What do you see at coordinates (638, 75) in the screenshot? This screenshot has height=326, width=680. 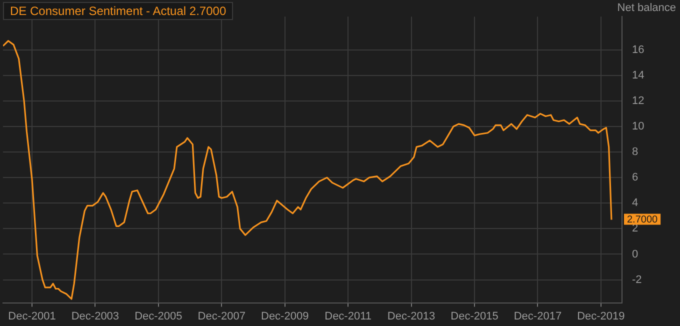 I see `y-tick-label: 14` at bounding box center [638, 75].